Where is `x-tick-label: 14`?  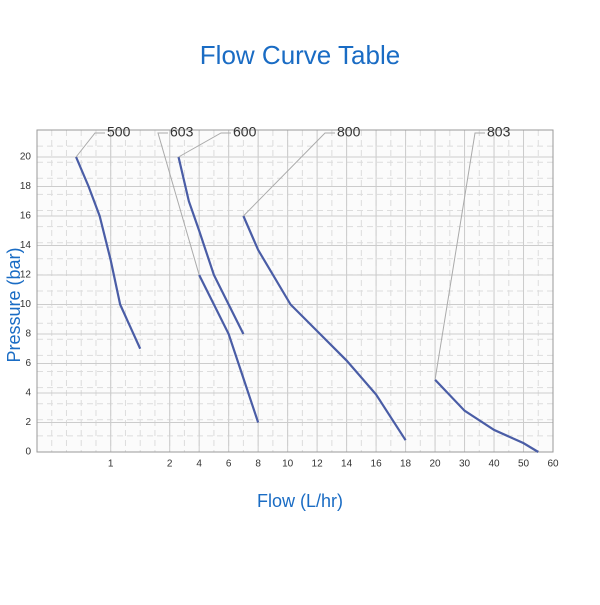 x-tick-label: 14 is located at coordinates (347, 464).